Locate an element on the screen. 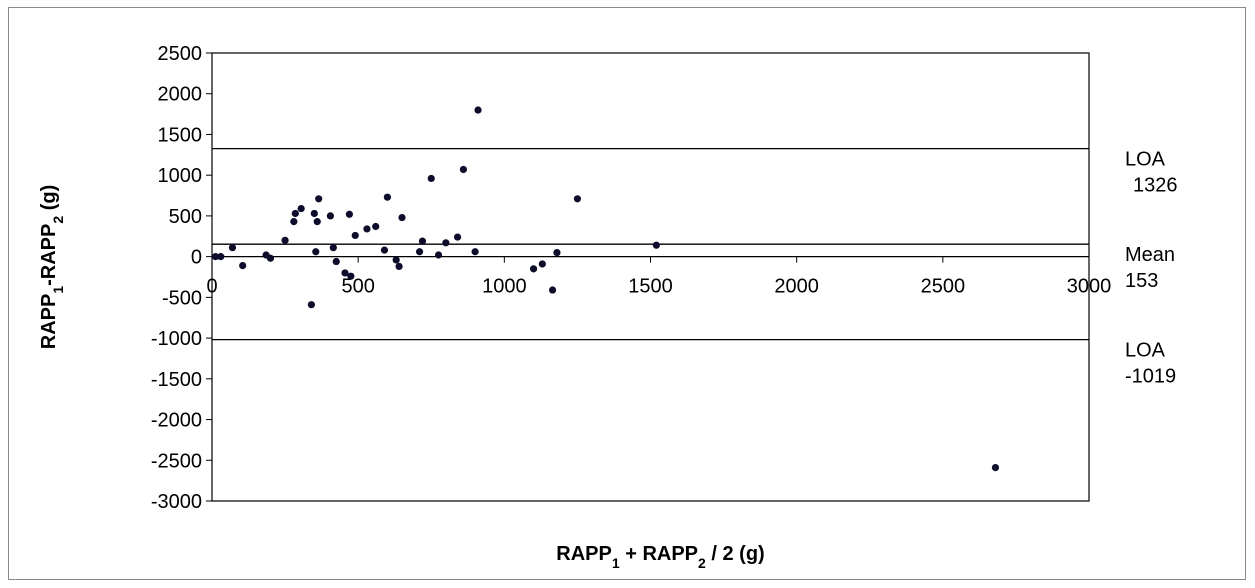 The width and height of the screenshot is (1255, 588). y-axis-title: RAPP1-RAPP2 (g) is located at coordinates (52, 267).